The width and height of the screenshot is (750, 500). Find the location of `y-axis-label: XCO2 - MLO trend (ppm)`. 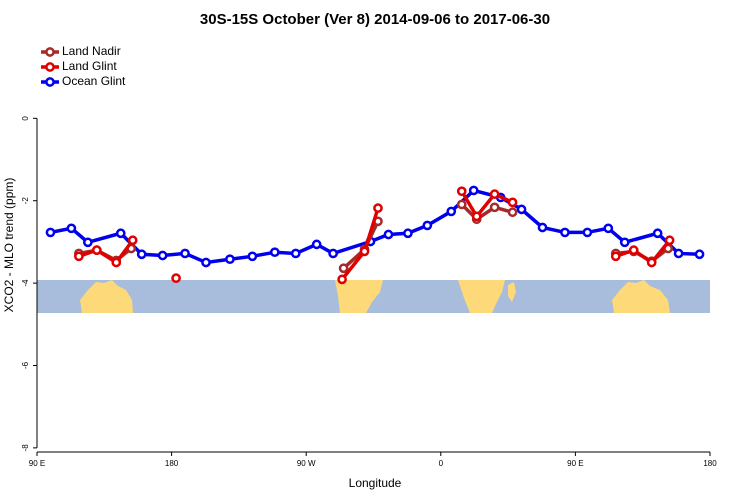

y-axis-label: XCO2 - MLO trend (ppm) is located at coordinates (9, 245).